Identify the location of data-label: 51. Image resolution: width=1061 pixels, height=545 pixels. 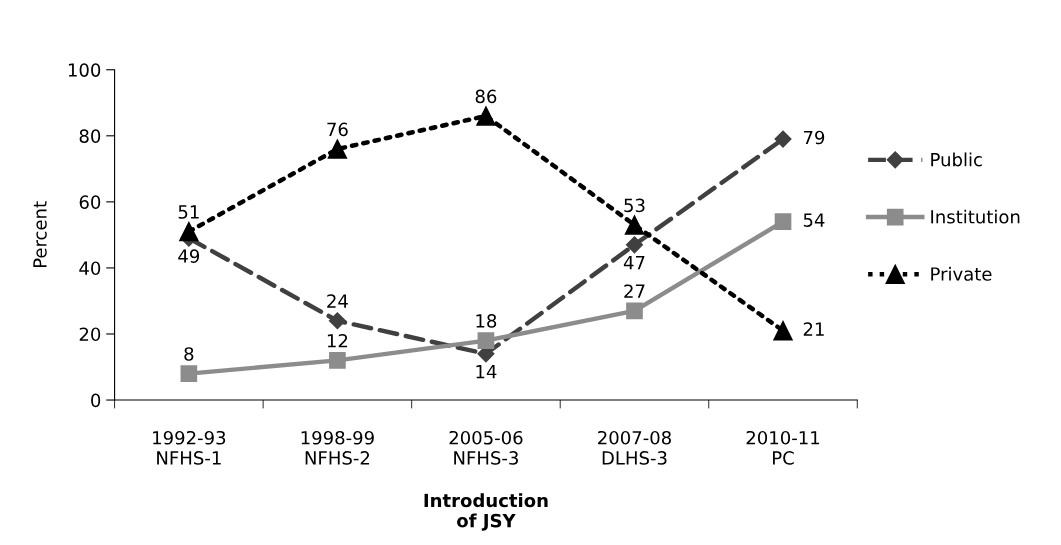
(188, 212).